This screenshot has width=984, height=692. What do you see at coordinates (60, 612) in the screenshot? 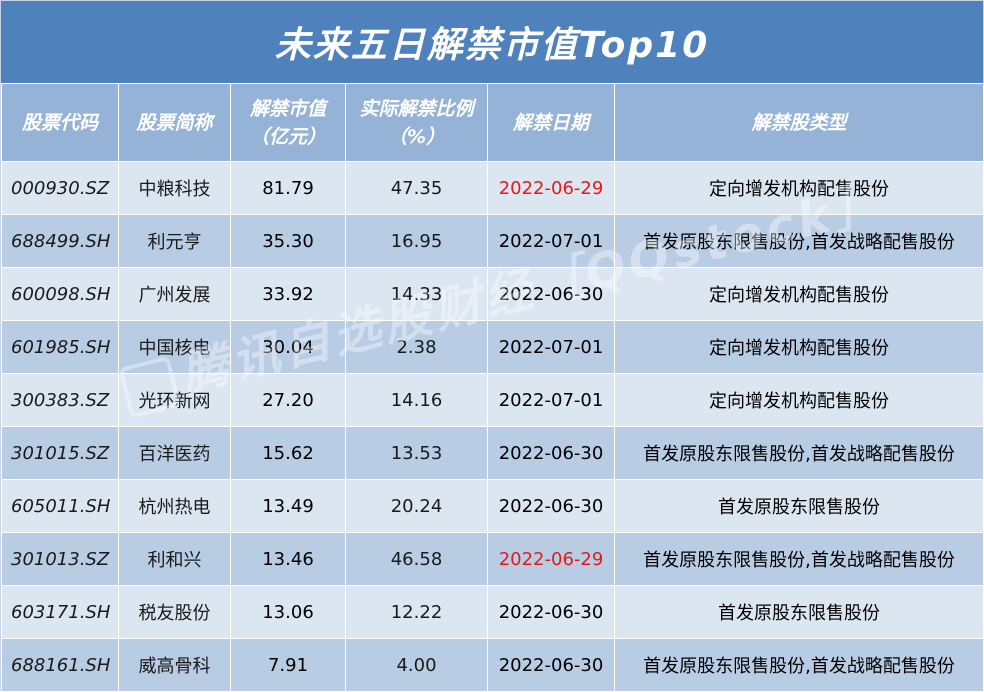
I see `cell-stock-code: 603171.SH` at bounding box center [60, 612].